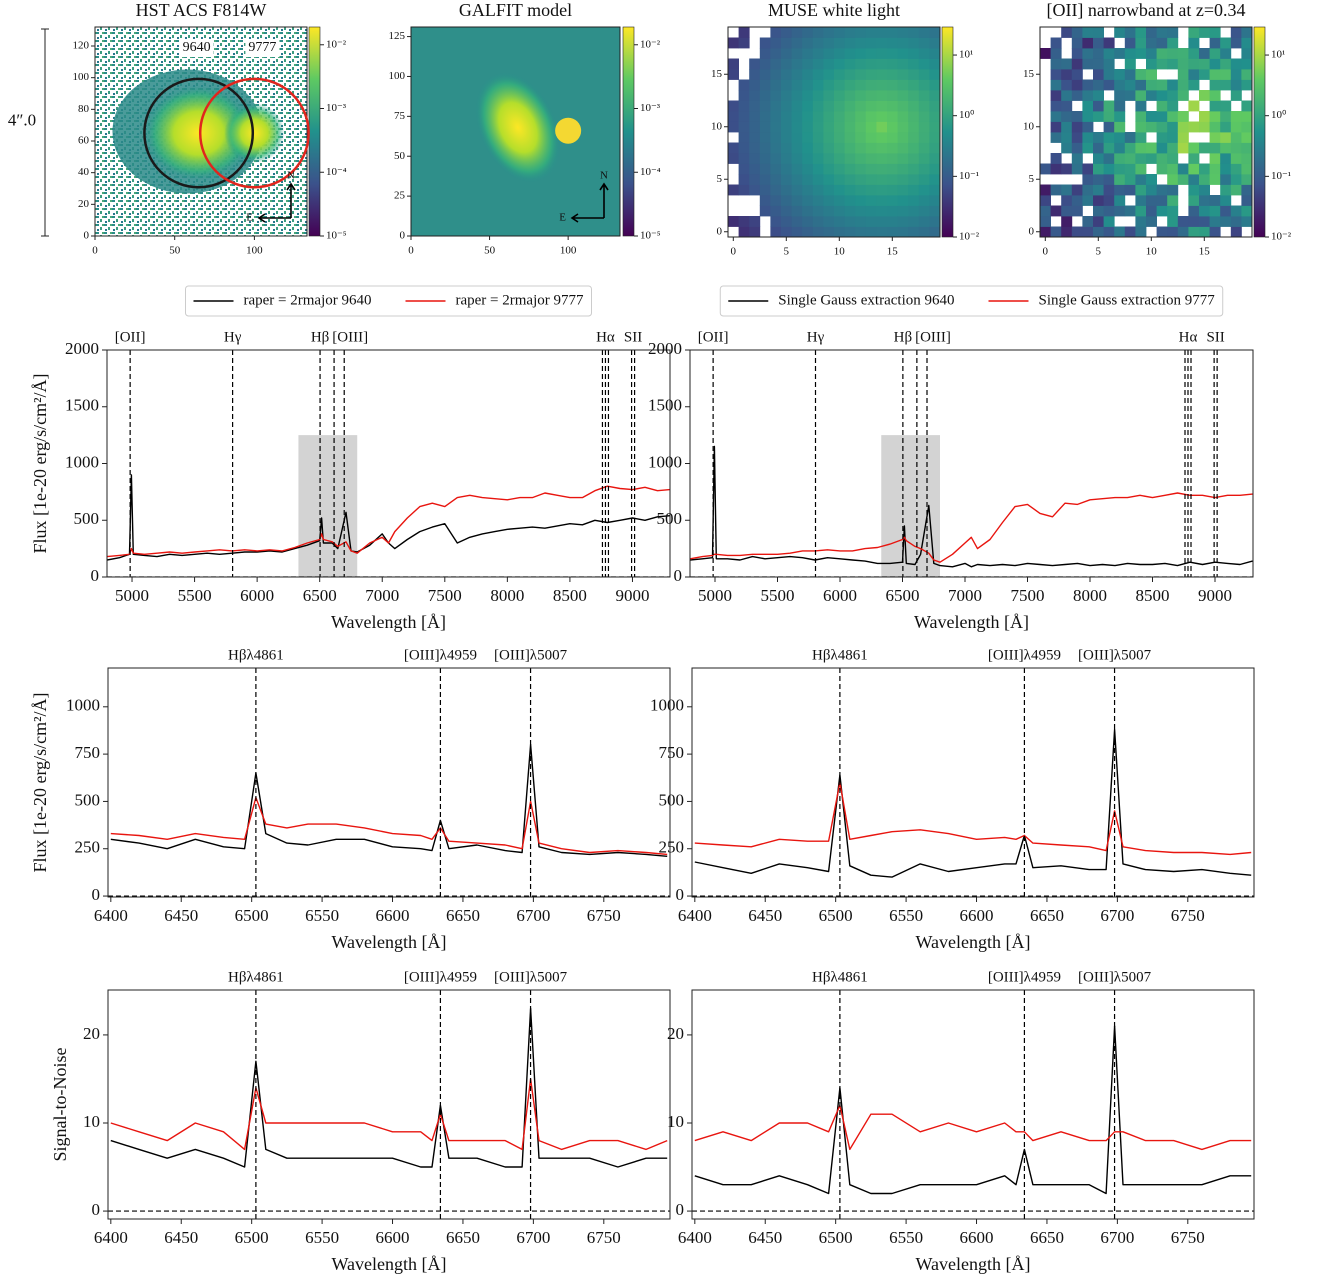 The image size is (1323, 1281). What do you see at coordinates (836, 915) in the screenshot?
I see `x-tick-label: 6500` at bounding box center [836, 915].